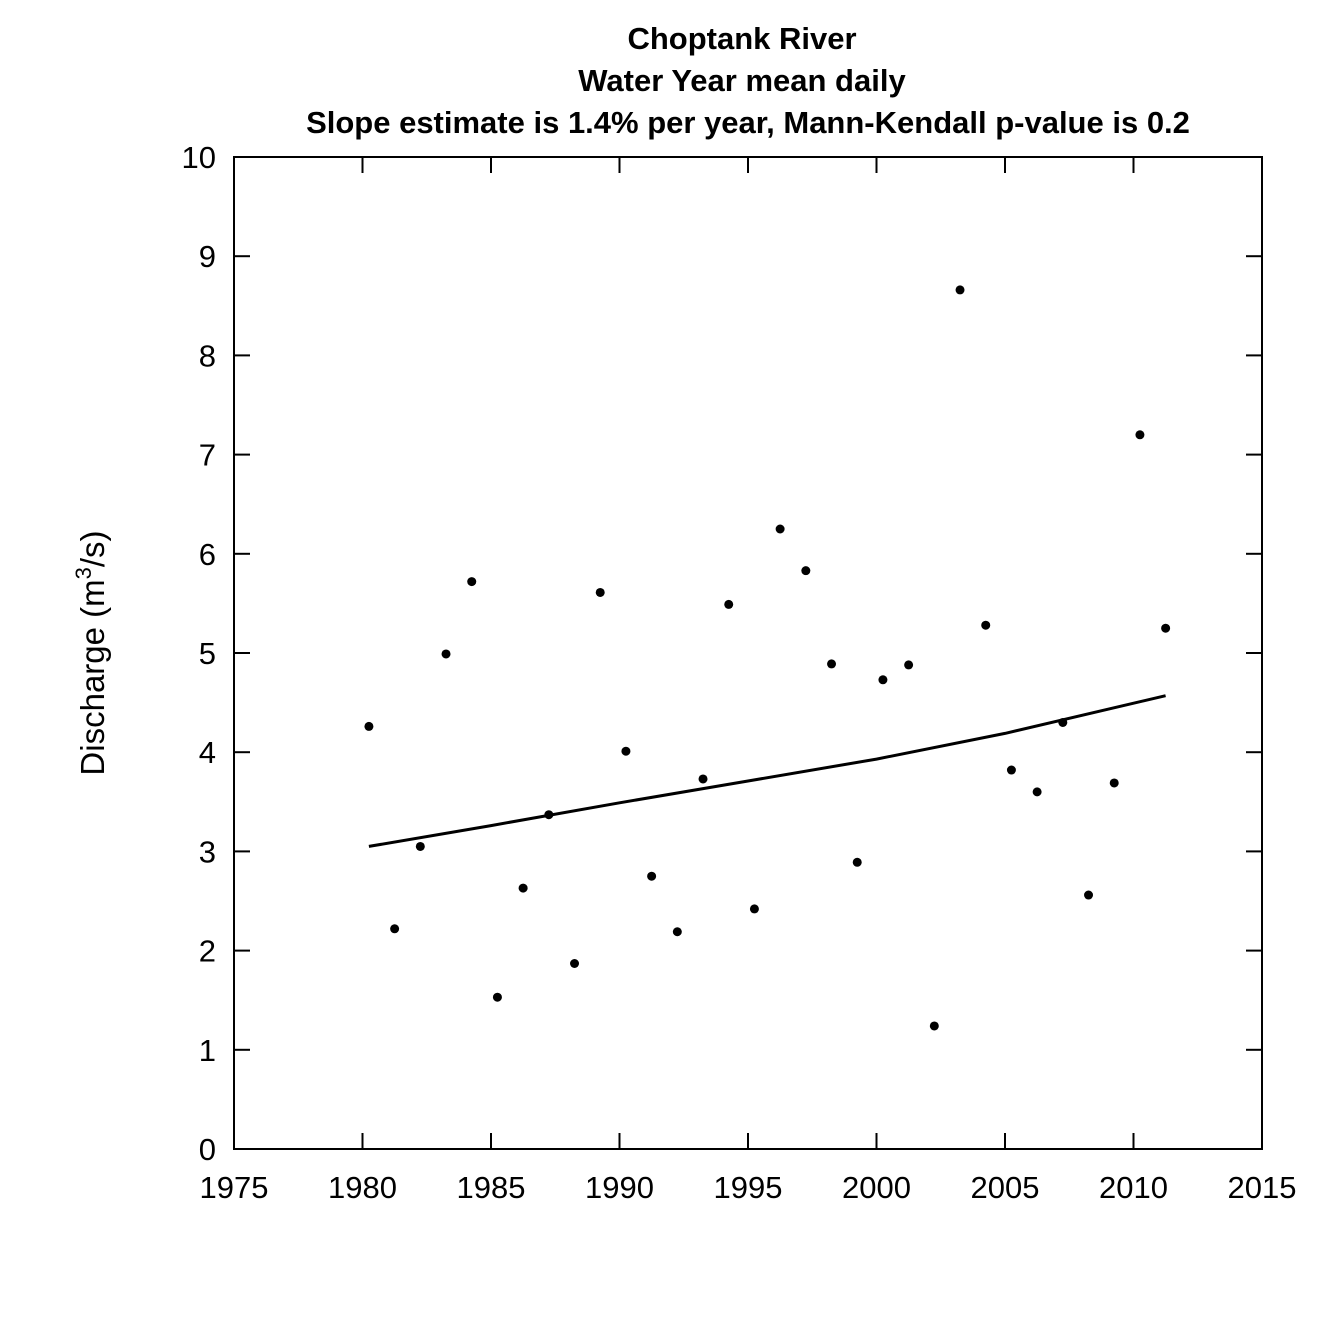 The height and width of the screenshot is (1344, 1344). What do you see at coordinates (767, 771) in the screenshot?
I see `trend-line` at bounding box center [767, 771].